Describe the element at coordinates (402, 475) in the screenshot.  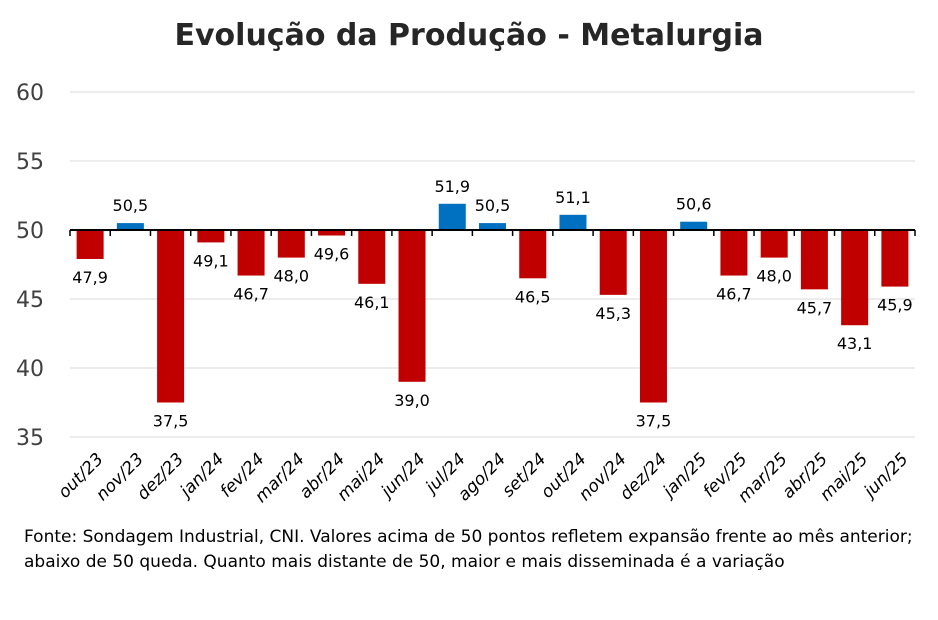
I see `x-tick-label: jun/24` at that location.